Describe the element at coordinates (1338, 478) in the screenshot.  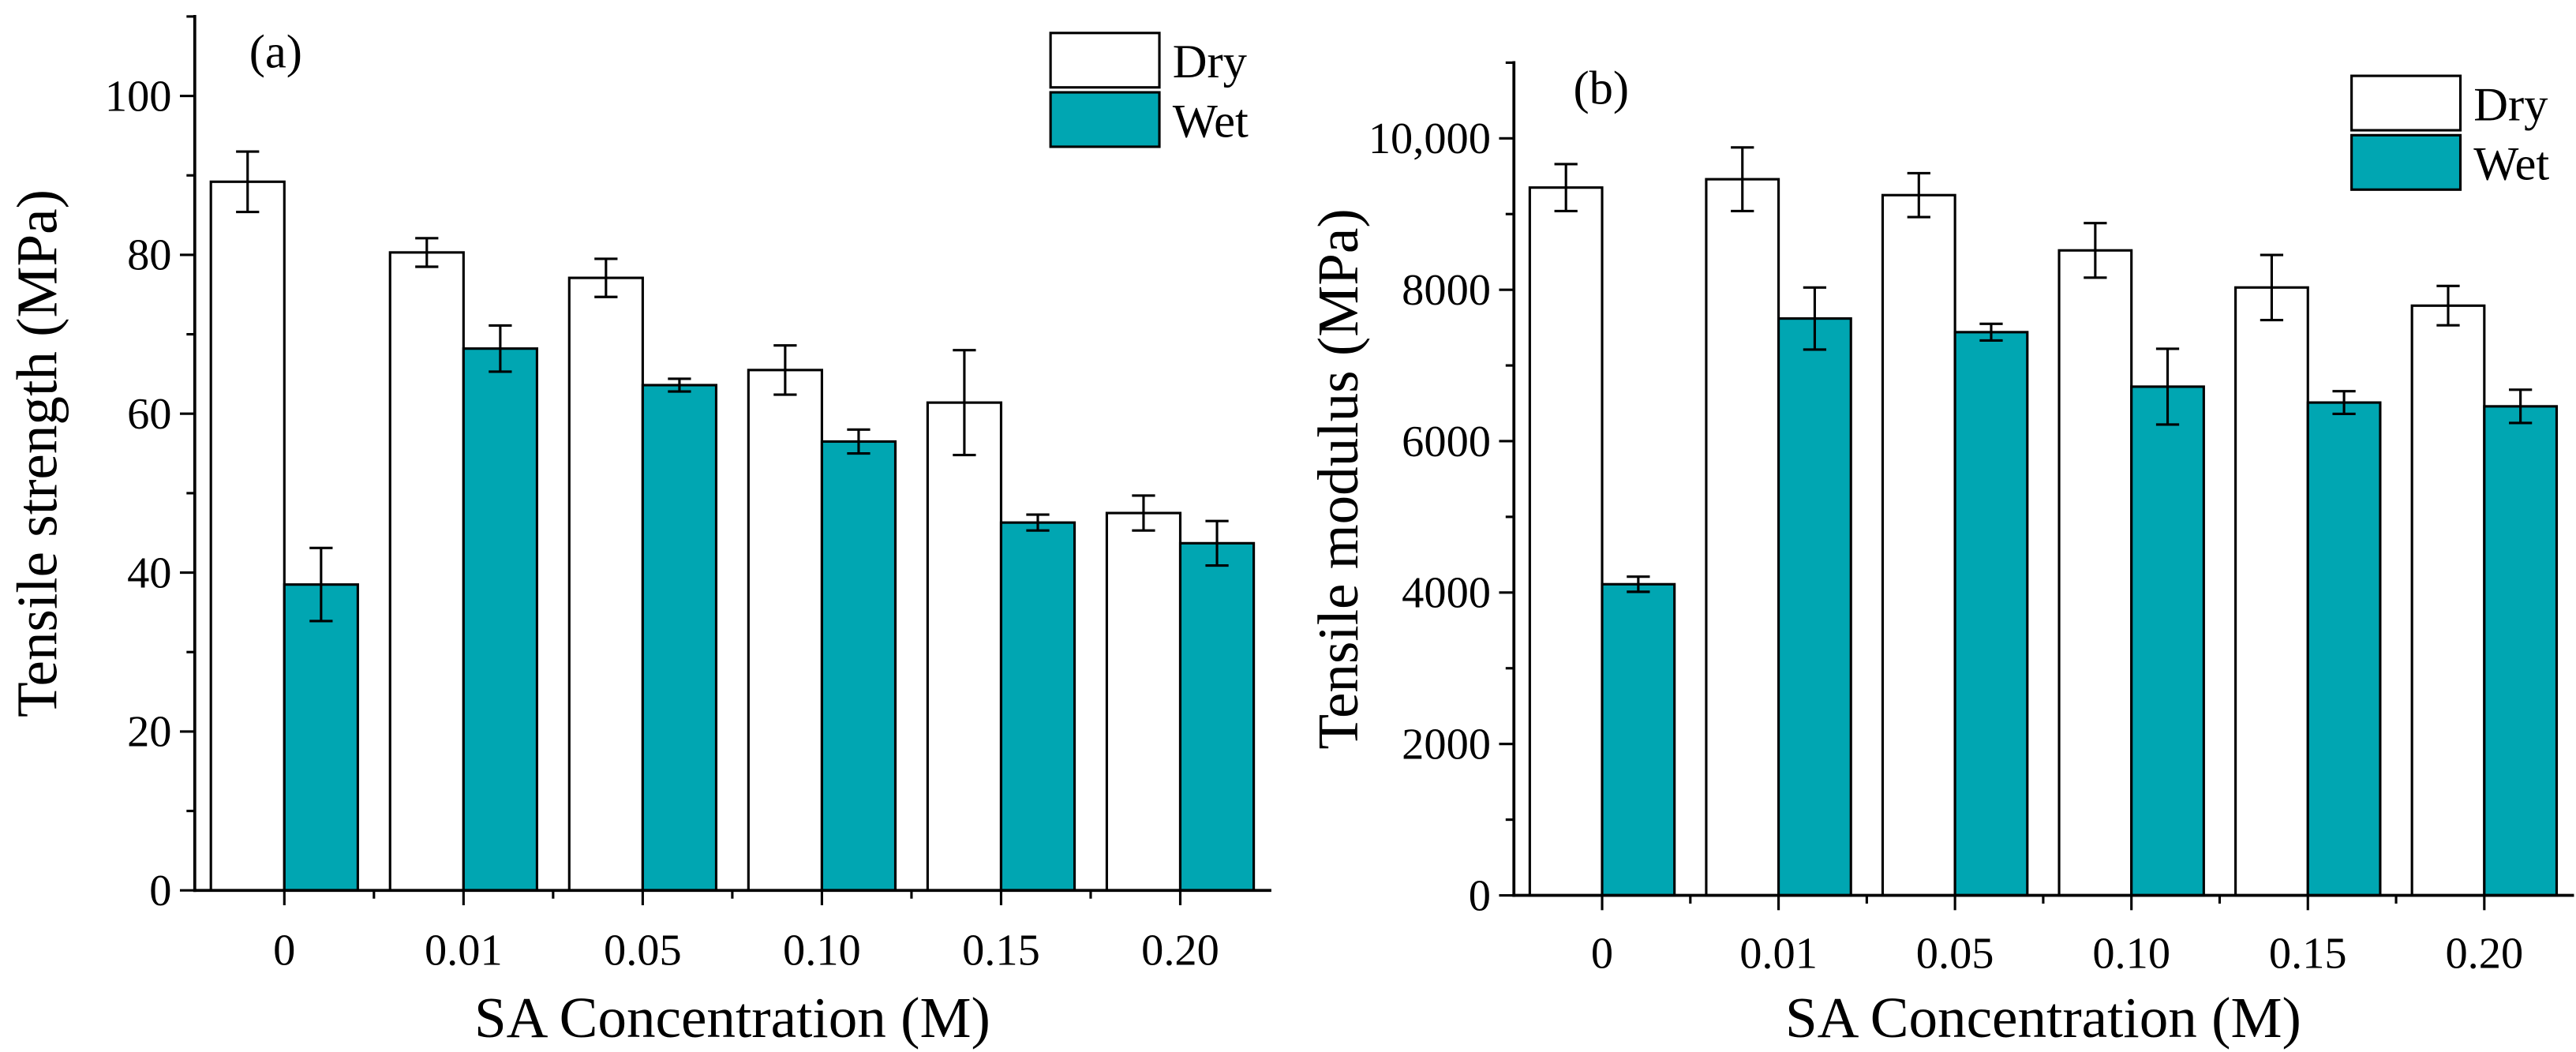
I see `y-axis-label: Tensile modulus (MPa)` at that location.